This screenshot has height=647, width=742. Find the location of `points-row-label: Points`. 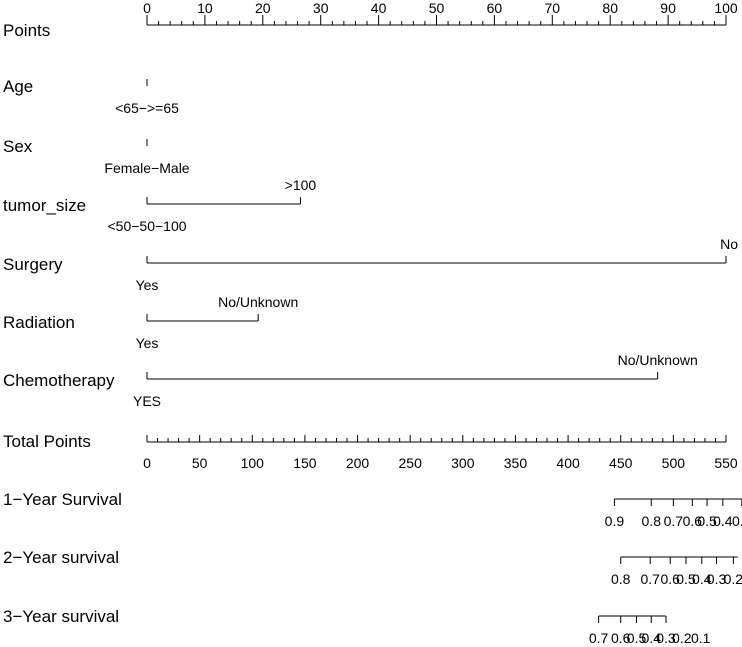

points-row-label: Points is located at coordinates (26, 30).